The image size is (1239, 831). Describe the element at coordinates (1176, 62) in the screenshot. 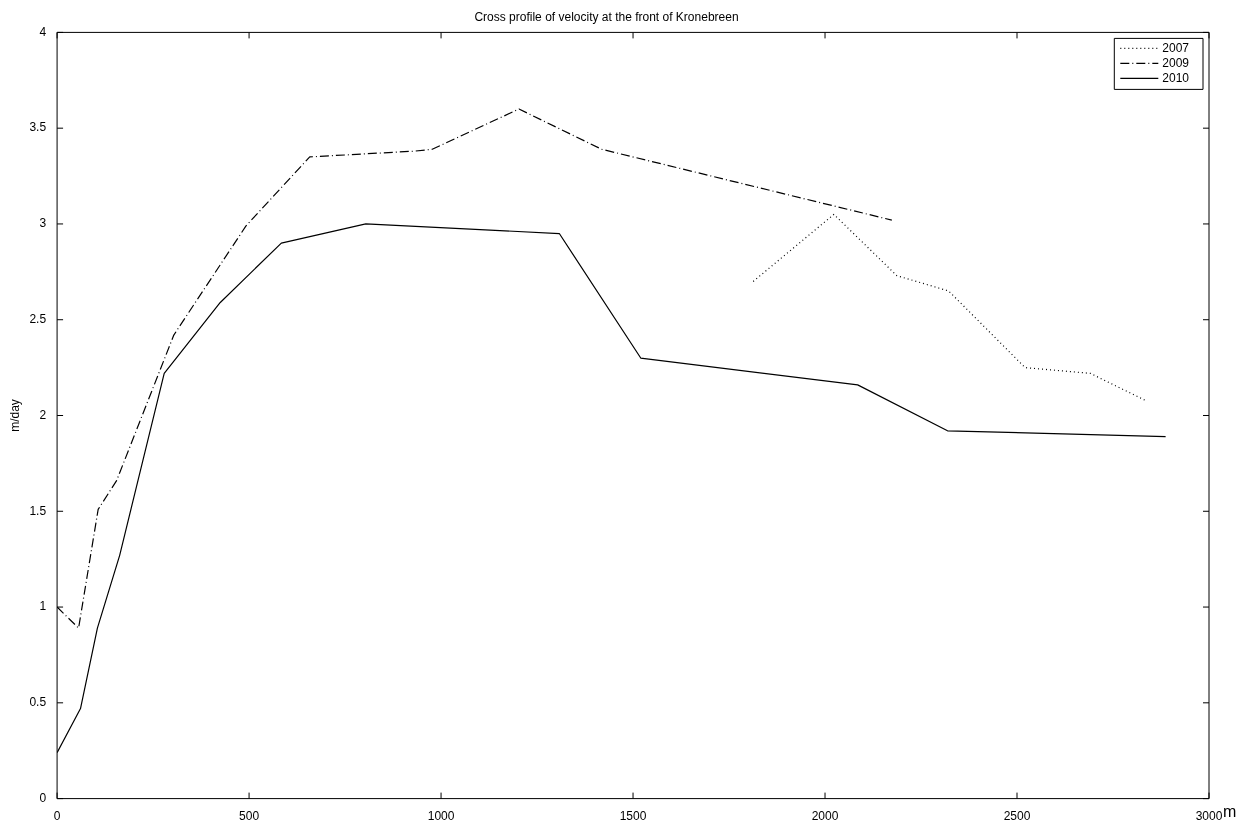

I see `legend-label: 2009` at that location.